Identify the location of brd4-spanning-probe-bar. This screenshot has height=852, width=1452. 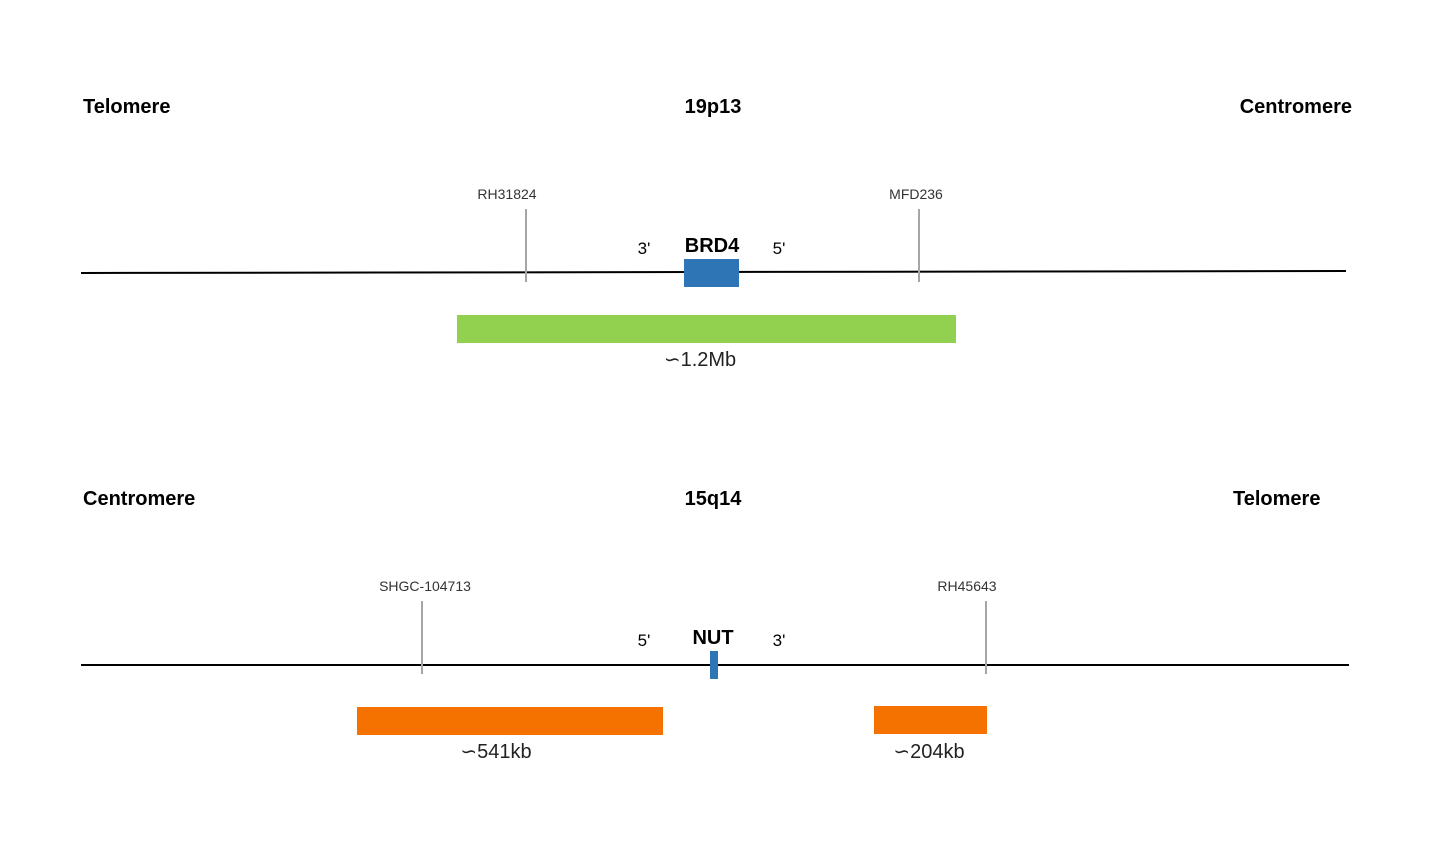
(706, 329).